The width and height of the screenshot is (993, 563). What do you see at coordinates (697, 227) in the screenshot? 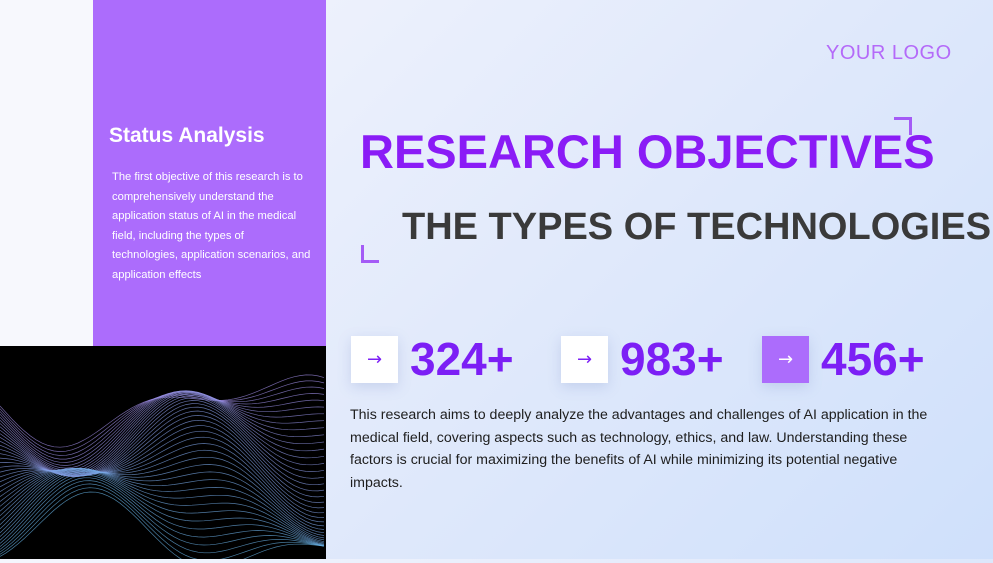
I see `page-subtitle: THE TYPES OF TECHNOLOGIES` at bounding box center [697, 227].